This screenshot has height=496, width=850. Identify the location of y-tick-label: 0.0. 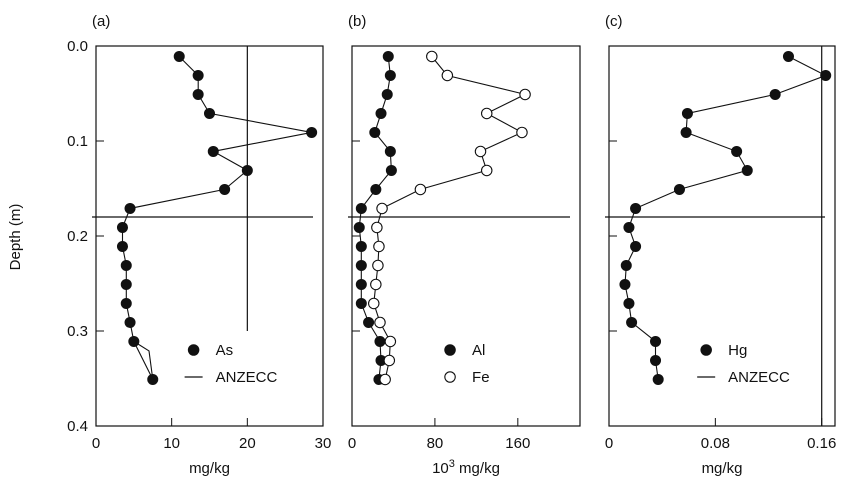
(77, 46).